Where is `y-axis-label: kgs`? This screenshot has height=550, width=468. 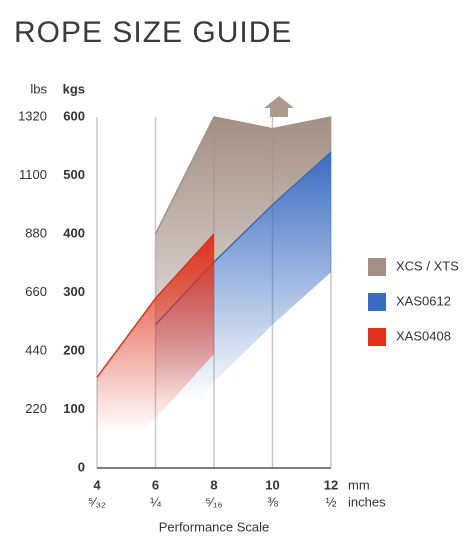
y-axis-label: kgs is located at coordinates (74, 88).